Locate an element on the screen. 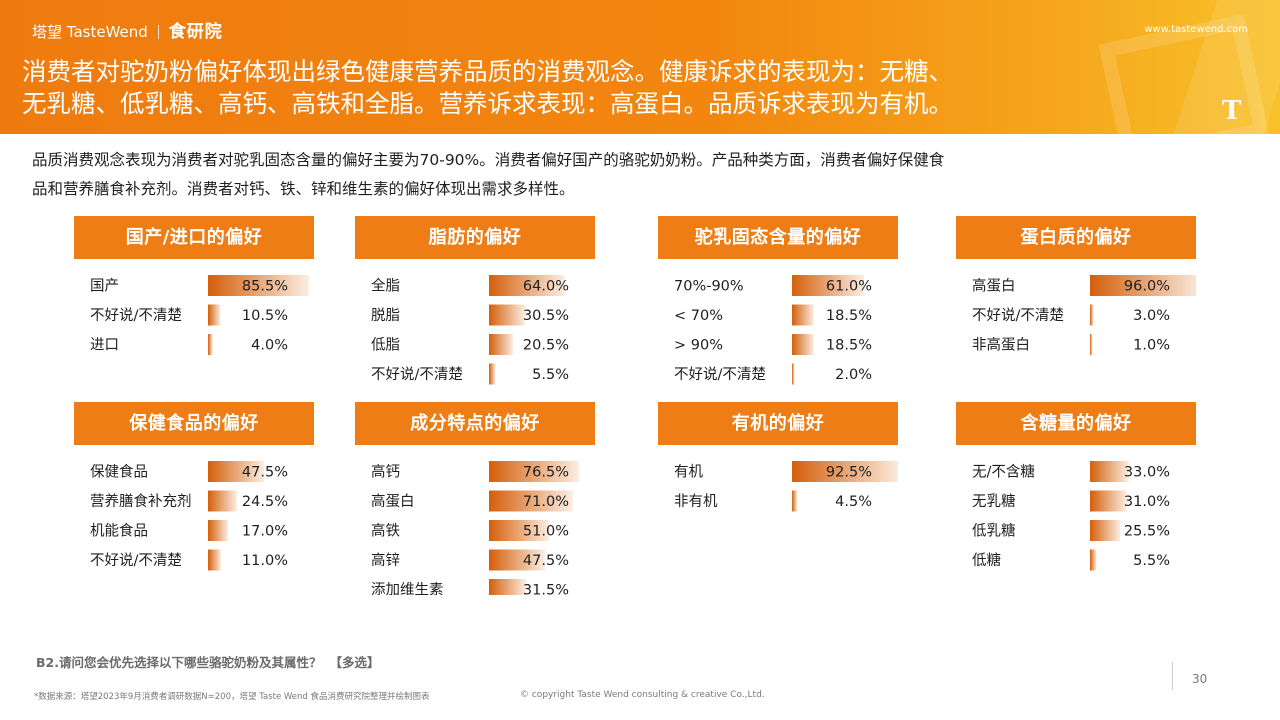 This screenshot has width=1280, height=720. value-label: 4.0% is located at coordinates (269, 346).